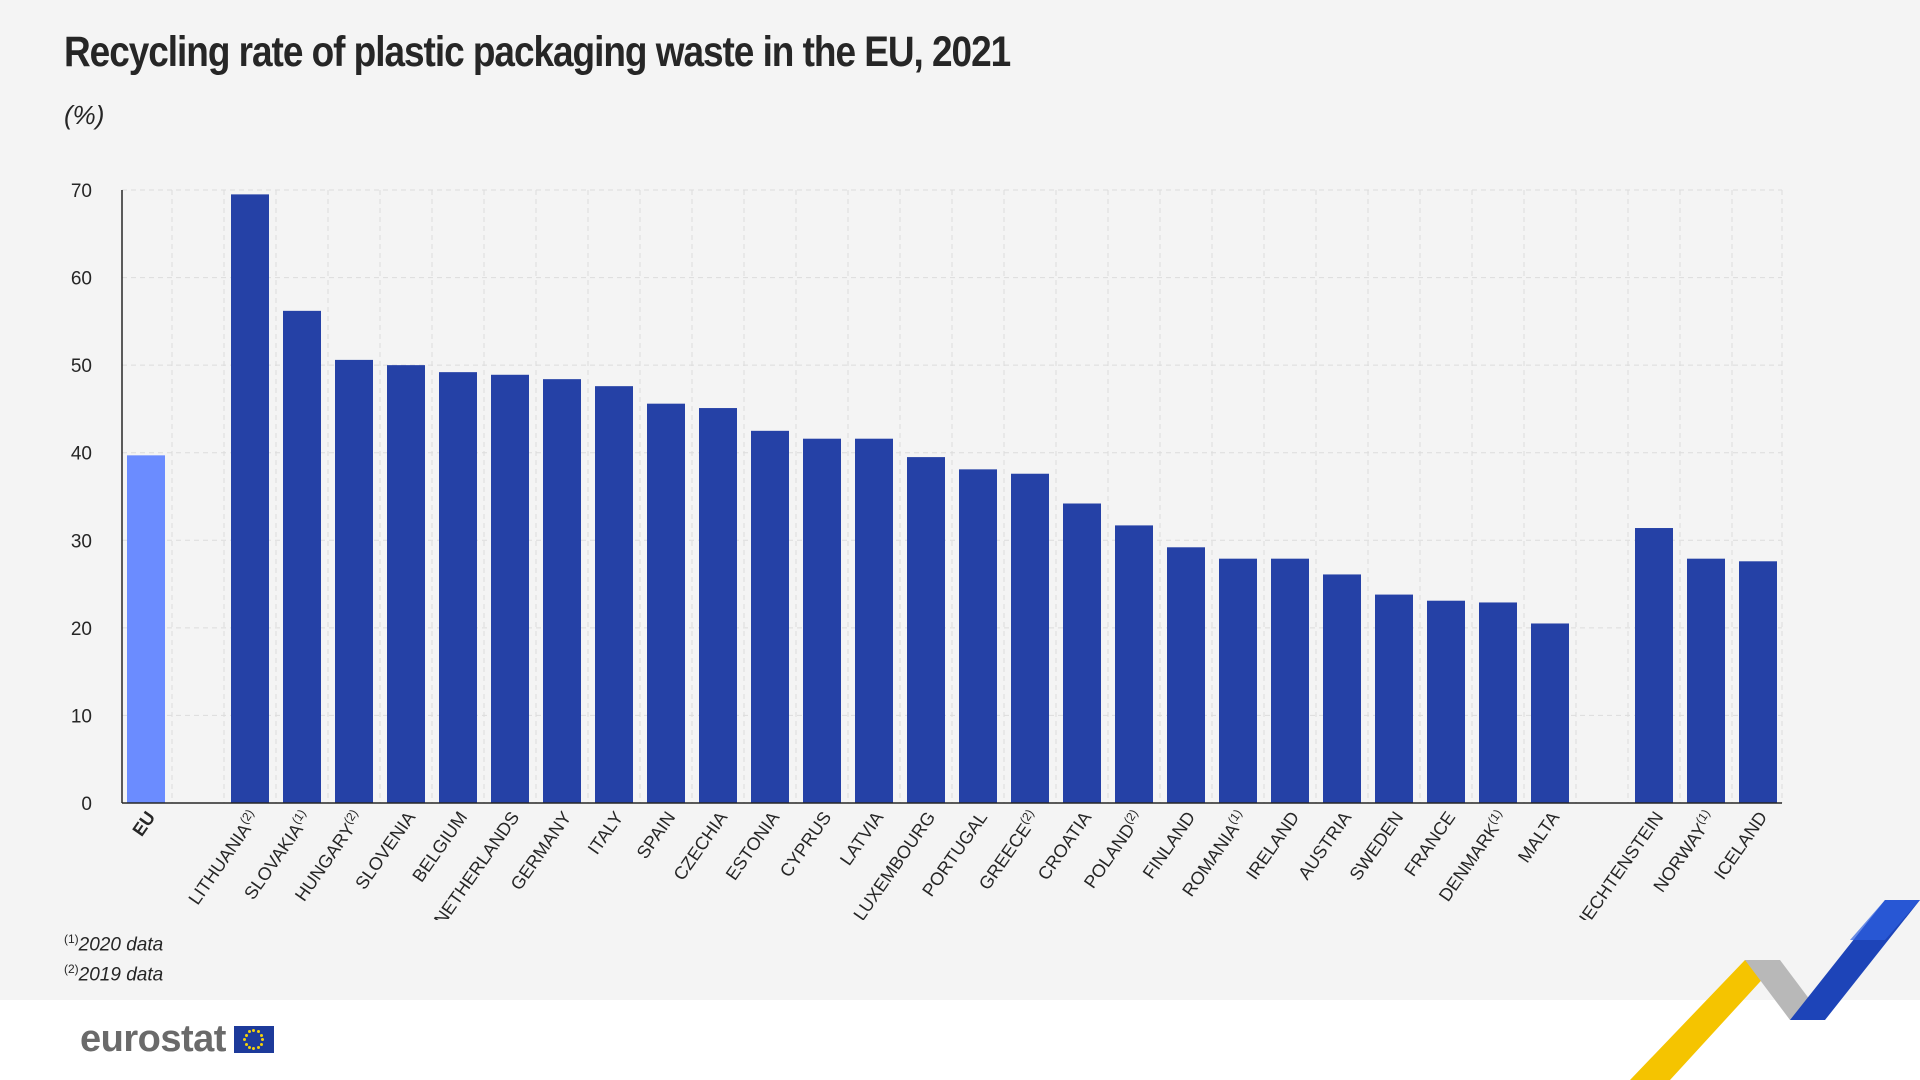 The image size is (1920, 1080). I want to click on bar-eu, so click(146, 629).